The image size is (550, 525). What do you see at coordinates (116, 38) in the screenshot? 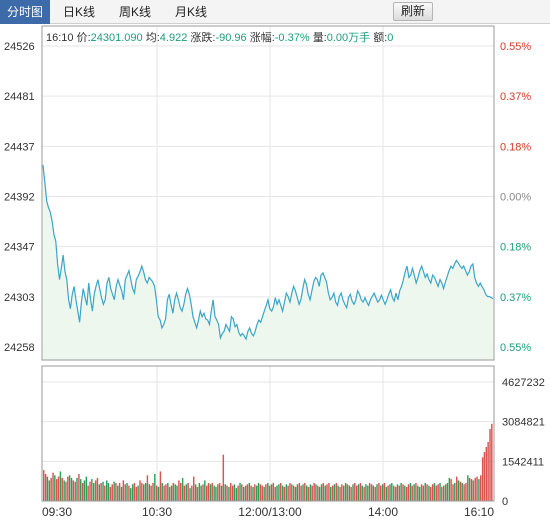
I see `info-price-value: 24301.090` at bounding box center [116, 38].